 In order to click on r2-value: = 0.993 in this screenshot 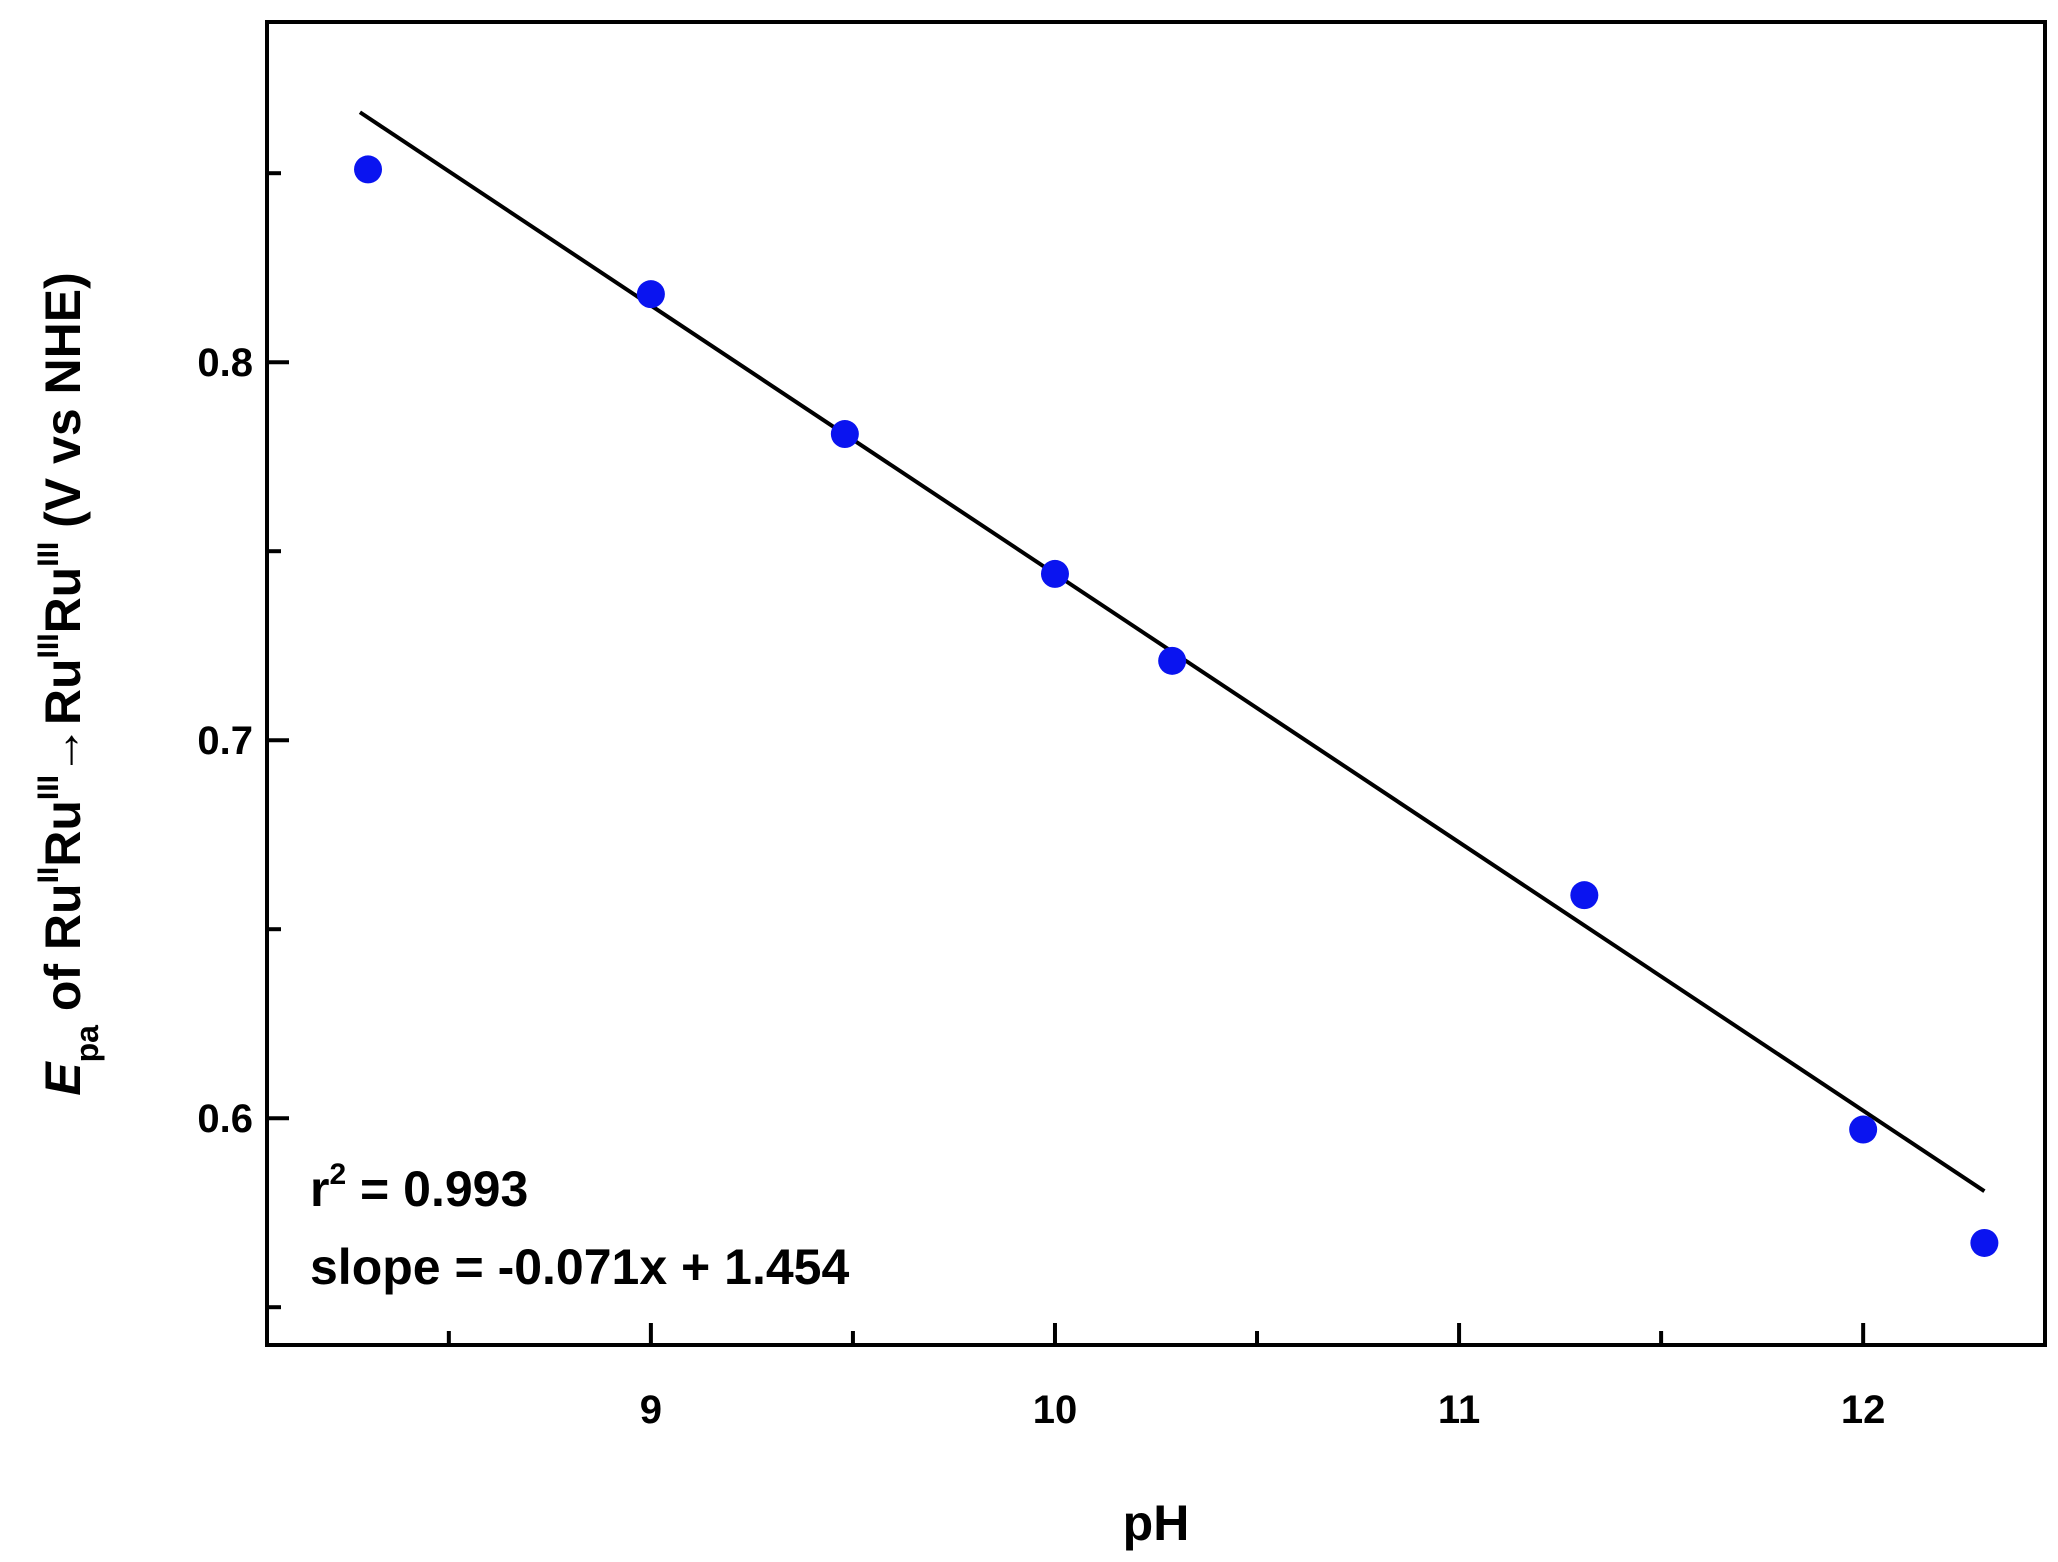, I will do `click(437, 1189)`.